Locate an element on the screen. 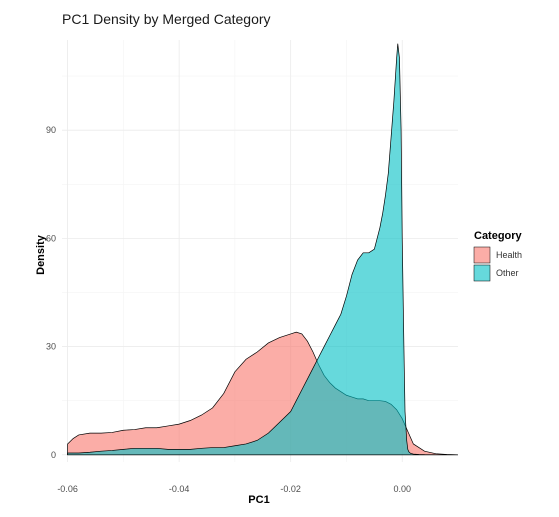 Image resolution: width=559 pixels, height=517 pixels. x-tick-label: -0.04 is located at coordinates (179, 489).